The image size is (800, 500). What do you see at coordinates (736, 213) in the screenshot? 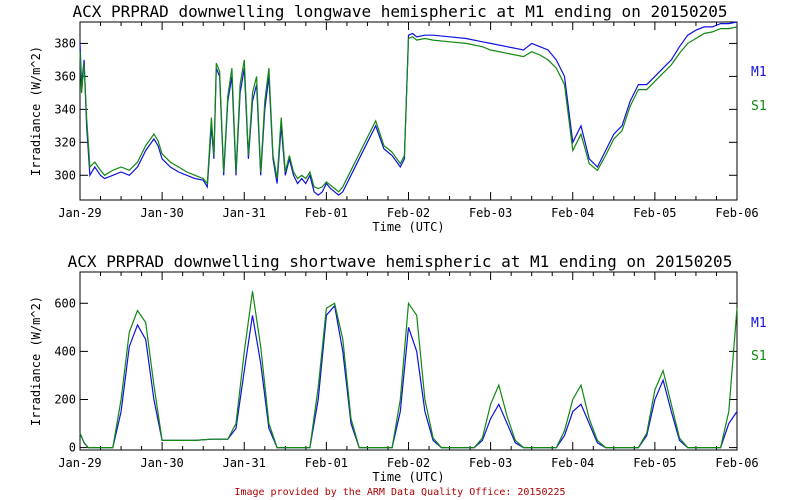
I see `longwave-x-tick-label: Feb-06` at bounding box center [736, 213].